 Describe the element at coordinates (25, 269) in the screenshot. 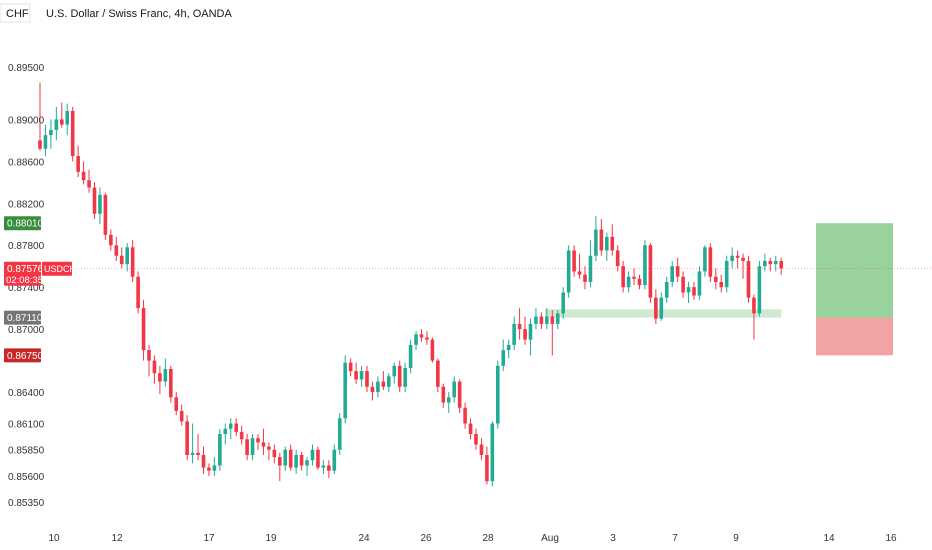

I see `current-price-tag: 0.87576` at that location.